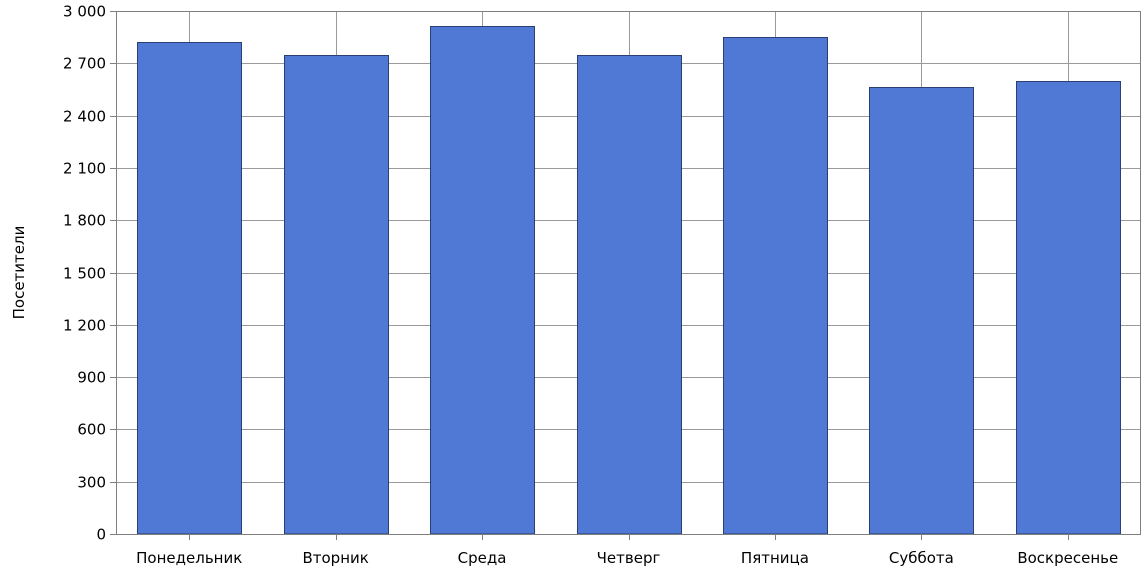 The width and height of the screenshot is (1144, 575). Describe the element at coordinates (91, 483) in the screenshot. I see `y-tick-label: 300` at that location.